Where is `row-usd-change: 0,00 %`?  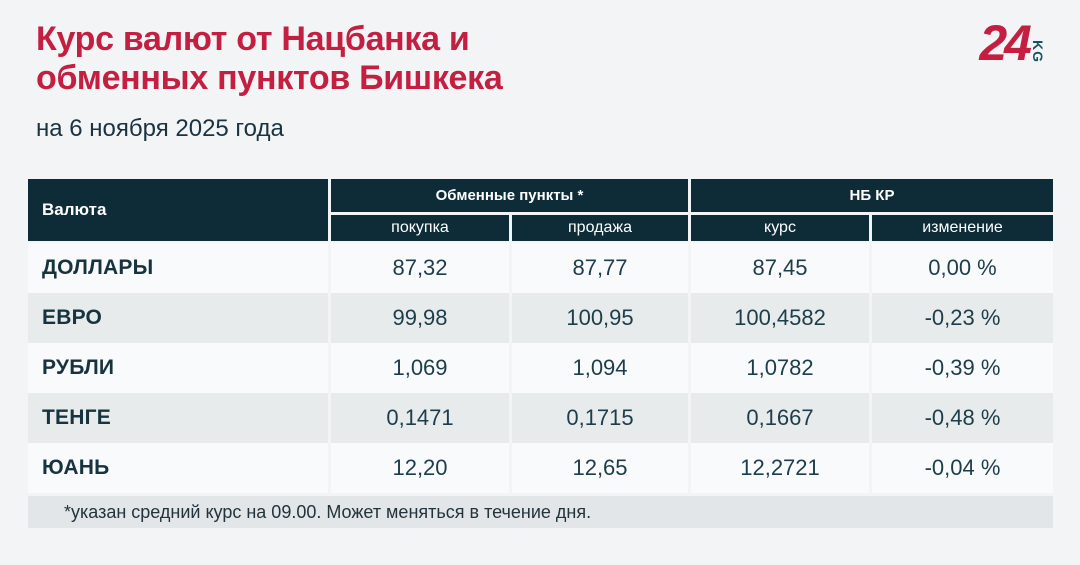 row-usd-change: 0,00 % is located at coordinates (962, 268).